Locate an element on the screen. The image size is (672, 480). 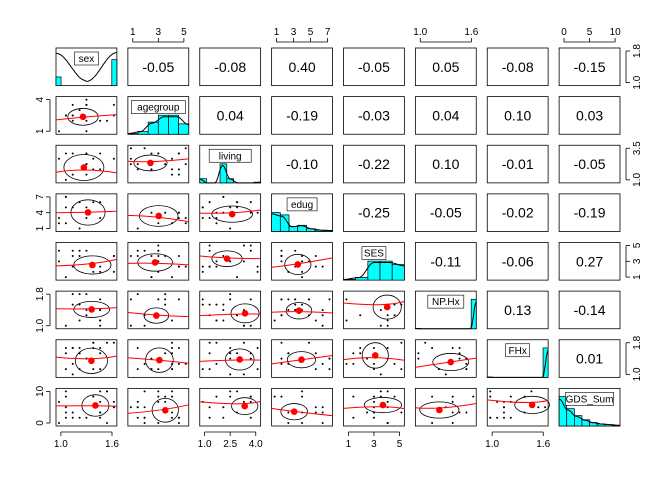
panel-living-edug: -0.10 is located at coordinates (302, 164).